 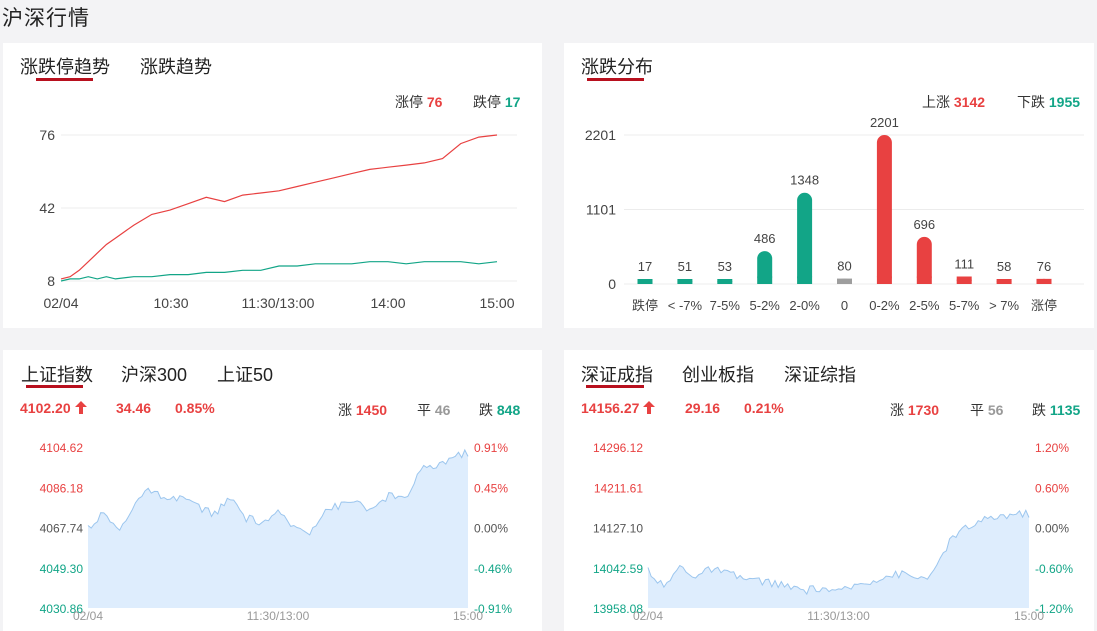 What do you see at coordinates (820, 375) in the screenshot?
I see `tab-sz-composite: 深证综指` at bounding box center [820, 375].